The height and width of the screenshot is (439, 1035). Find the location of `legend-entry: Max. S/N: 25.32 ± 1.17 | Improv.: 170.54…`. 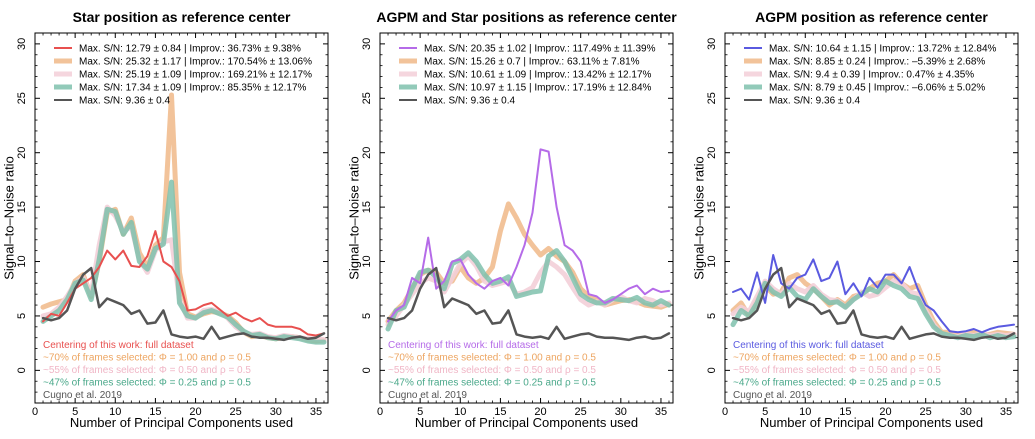

legend-entry: Max. S/N: 25.32 ± 1.17 | Improv.: 170.54… is located at coordinates (195, 62).